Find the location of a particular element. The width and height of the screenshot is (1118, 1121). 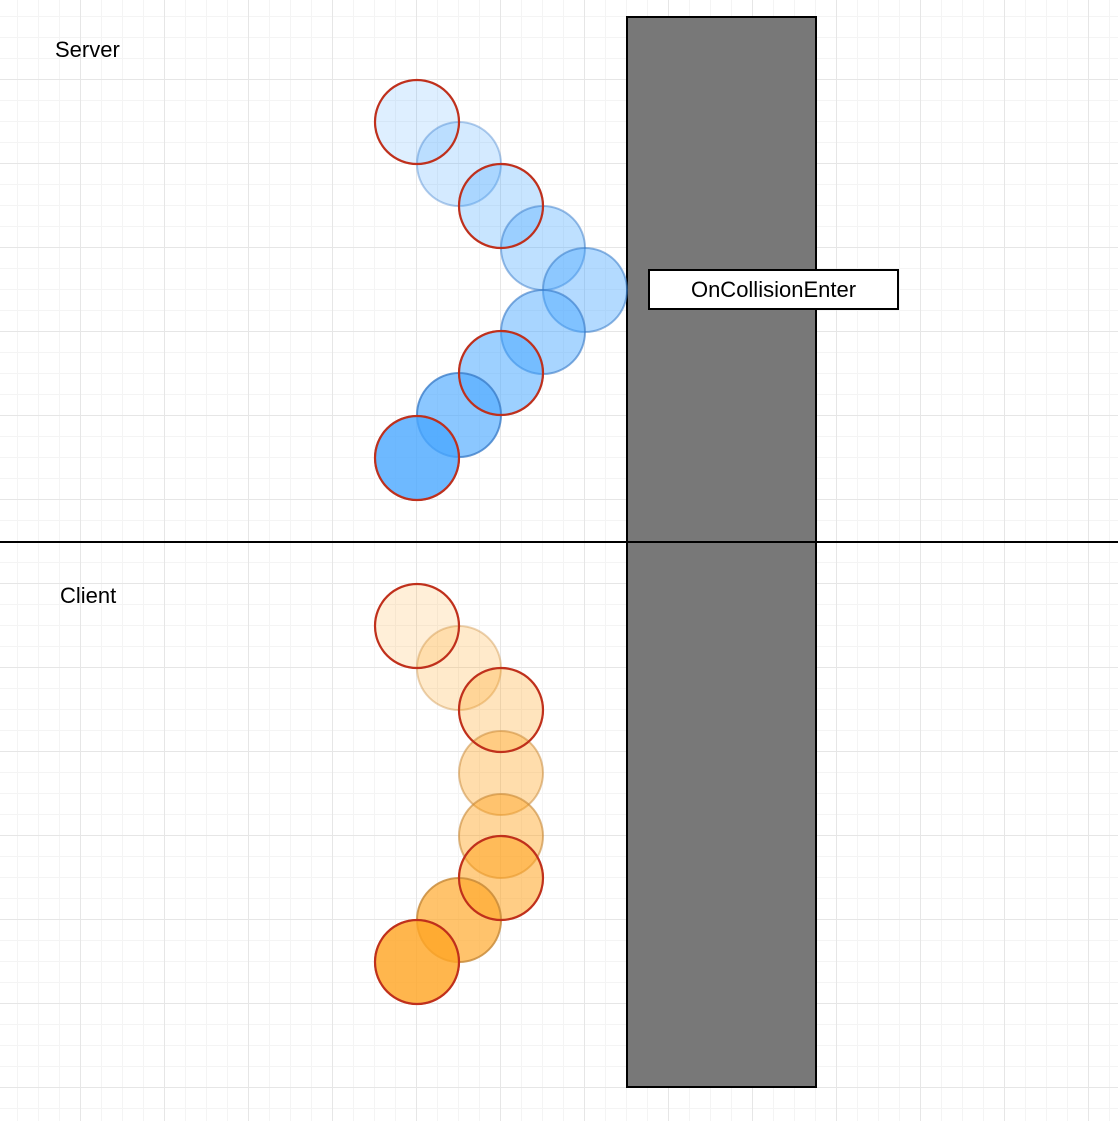

server-ball-path is located at coordinates (501, 290).